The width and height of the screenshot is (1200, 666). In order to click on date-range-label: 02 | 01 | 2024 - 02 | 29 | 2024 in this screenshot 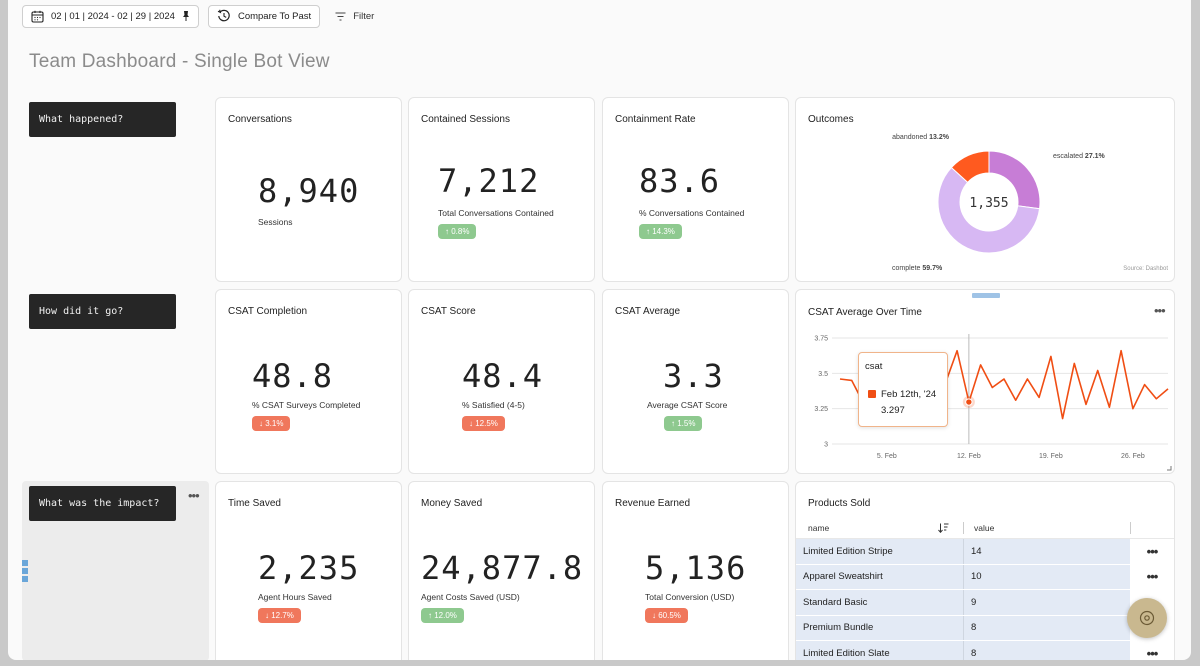, I will do `click(113, 16)`.